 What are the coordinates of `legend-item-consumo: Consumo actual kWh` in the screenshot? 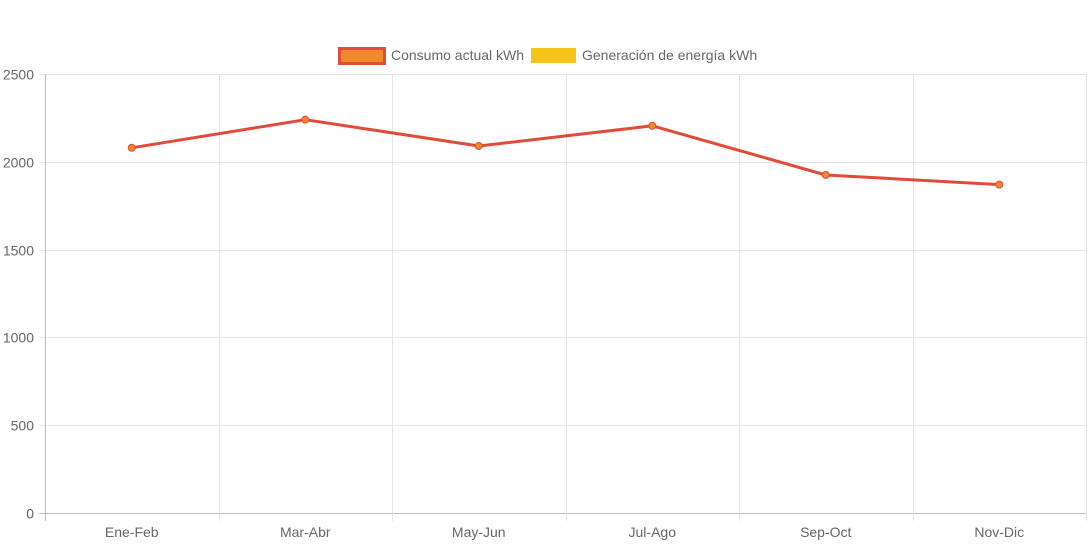 It's located at (431, 56).